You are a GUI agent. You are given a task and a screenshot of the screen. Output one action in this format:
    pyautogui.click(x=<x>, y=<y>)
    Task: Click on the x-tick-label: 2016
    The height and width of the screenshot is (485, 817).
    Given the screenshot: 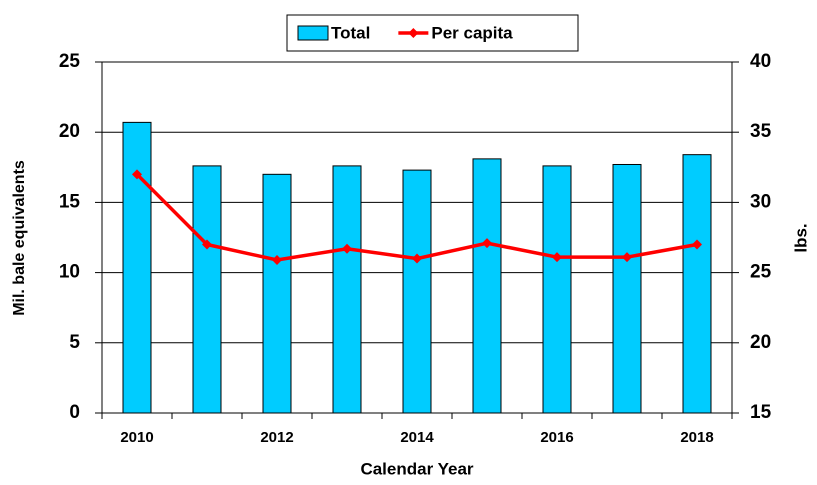 What is the action you would take?
    pyautogui.click(x=556, y=437)
    